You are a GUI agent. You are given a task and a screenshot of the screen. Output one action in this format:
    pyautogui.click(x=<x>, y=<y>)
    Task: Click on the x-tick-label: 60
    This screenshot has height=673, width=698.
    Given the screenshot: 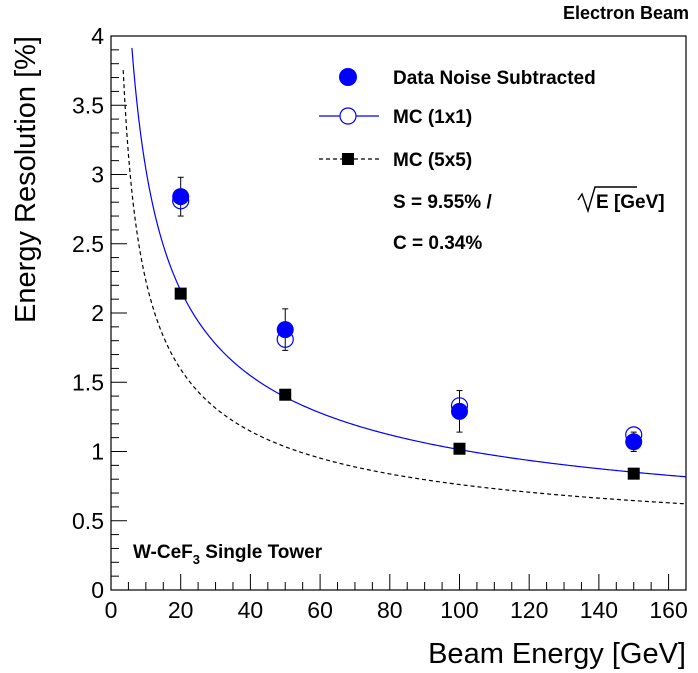 What is the action you would take?
    pyautogui.click(x=320, y=610)
    